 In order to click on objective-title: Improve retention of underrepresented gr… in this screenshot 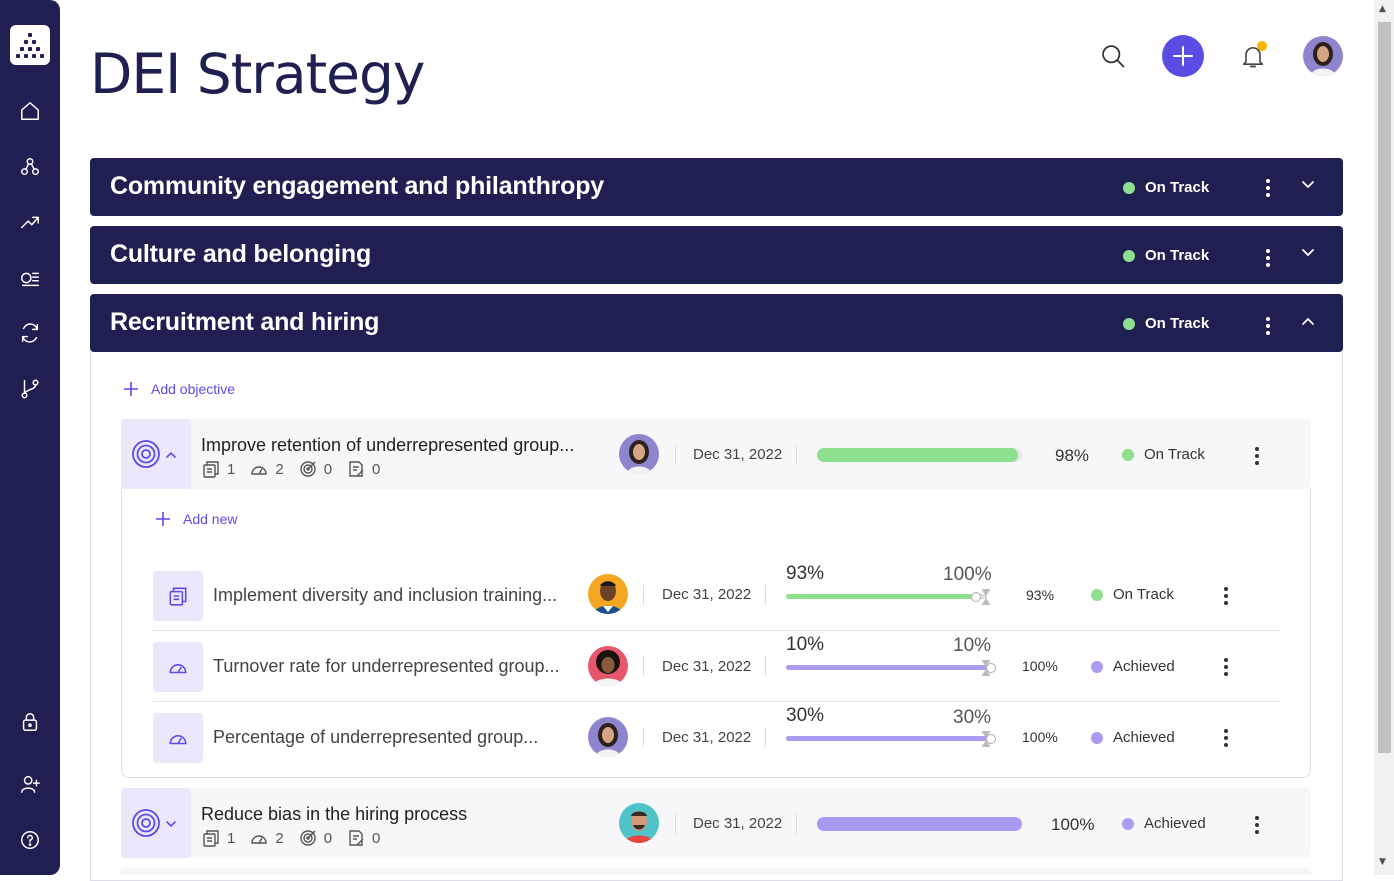, I will do `click(388, 445)`.